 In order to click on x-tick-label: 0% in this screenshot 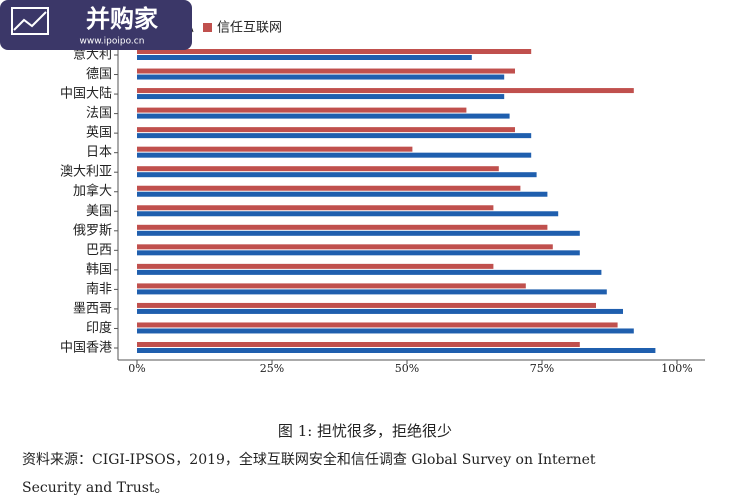, I will do `click(136, 368)`.